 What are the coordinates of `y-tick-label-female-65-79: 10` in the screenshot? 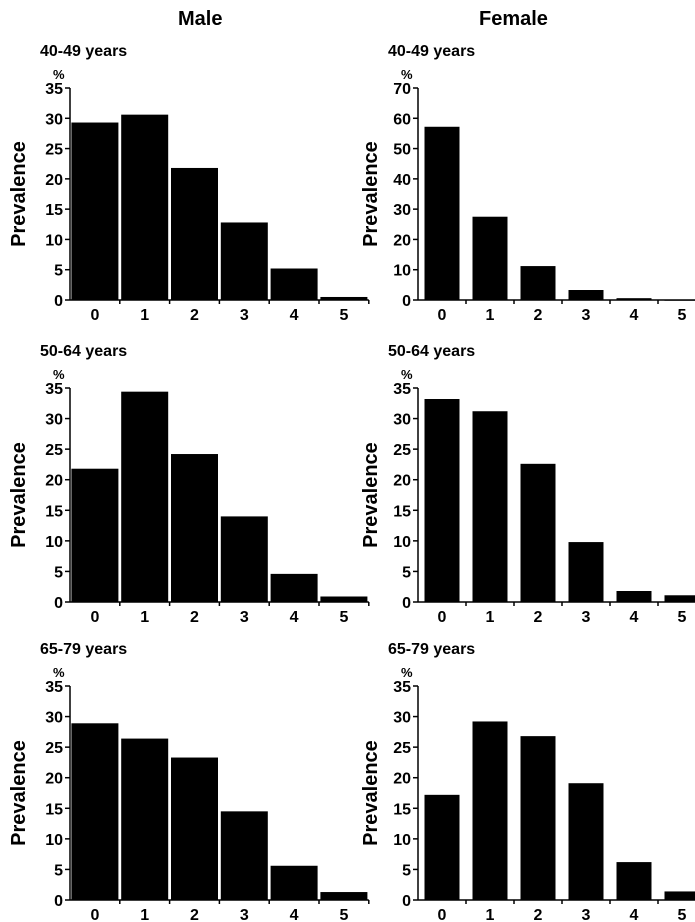 It's located at (402, 840).